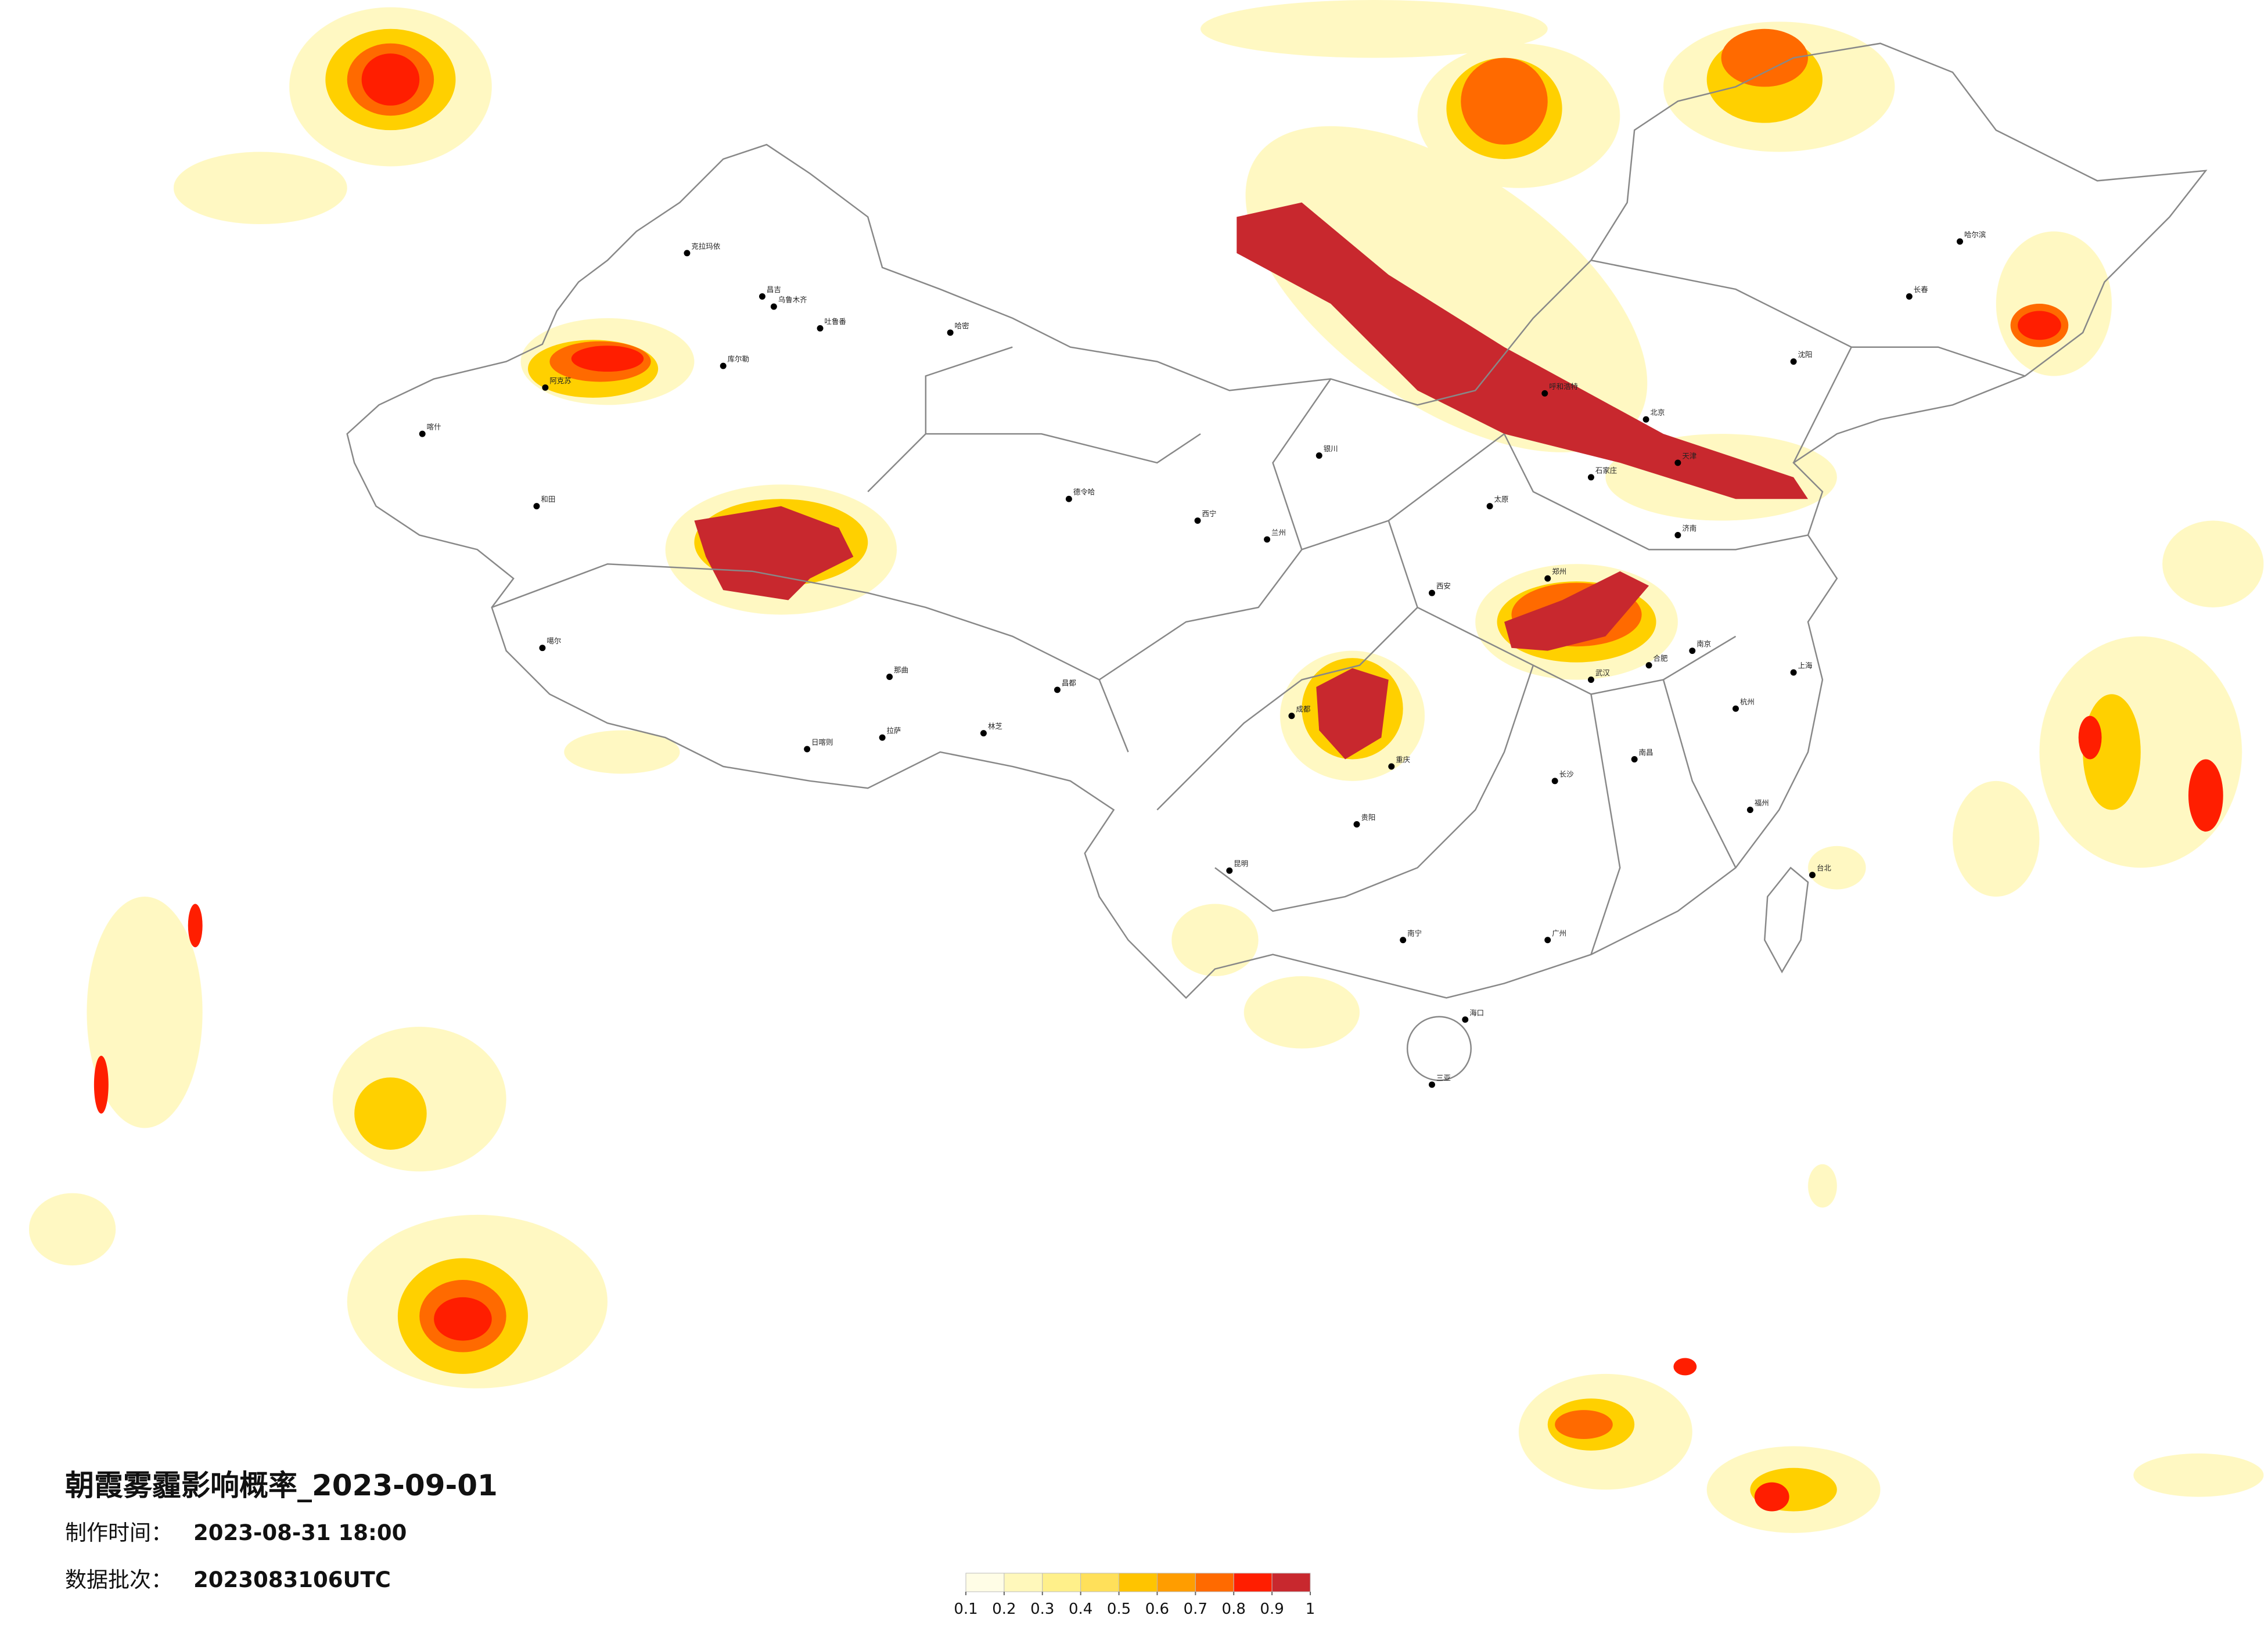  What do you see at coordinates (1805, 665) in the screenshot?
I see `city-label: 上海` at bounding box center [1805, 665].